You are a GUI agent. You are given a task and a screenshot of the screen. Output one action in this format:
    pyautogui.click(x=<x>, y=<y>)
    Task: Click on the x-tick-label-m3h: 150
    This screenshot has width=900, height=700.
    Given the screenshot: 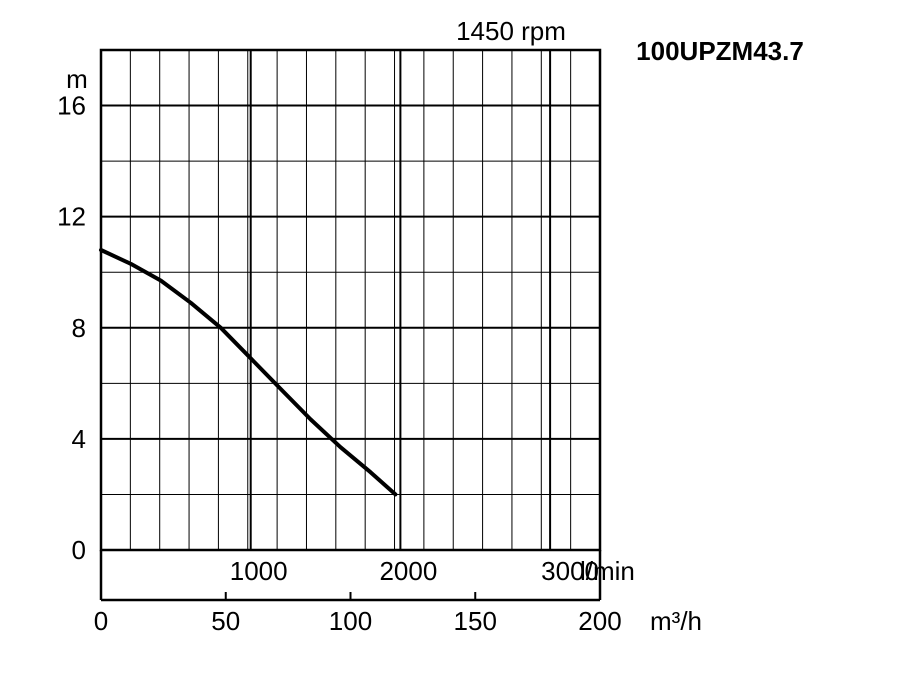 What is the action you would take?
    pyautogui.click(x=475, y=621)
    